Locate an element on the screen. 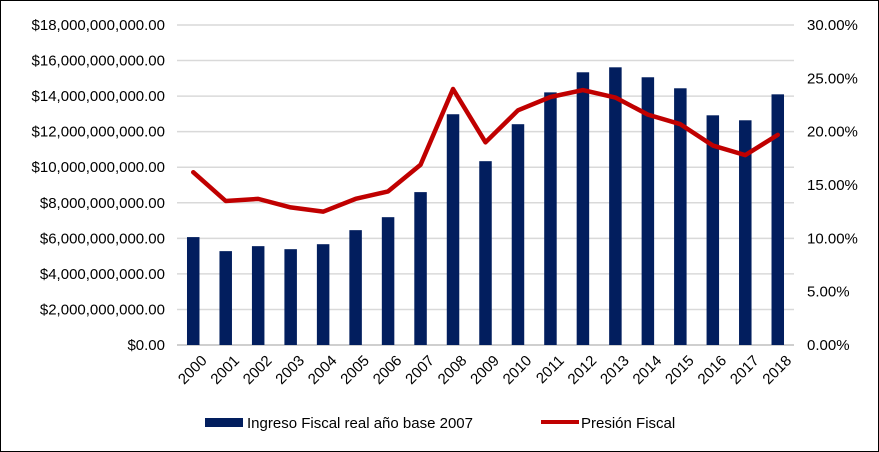  bar-2007 is located at coordinates (420, 268).